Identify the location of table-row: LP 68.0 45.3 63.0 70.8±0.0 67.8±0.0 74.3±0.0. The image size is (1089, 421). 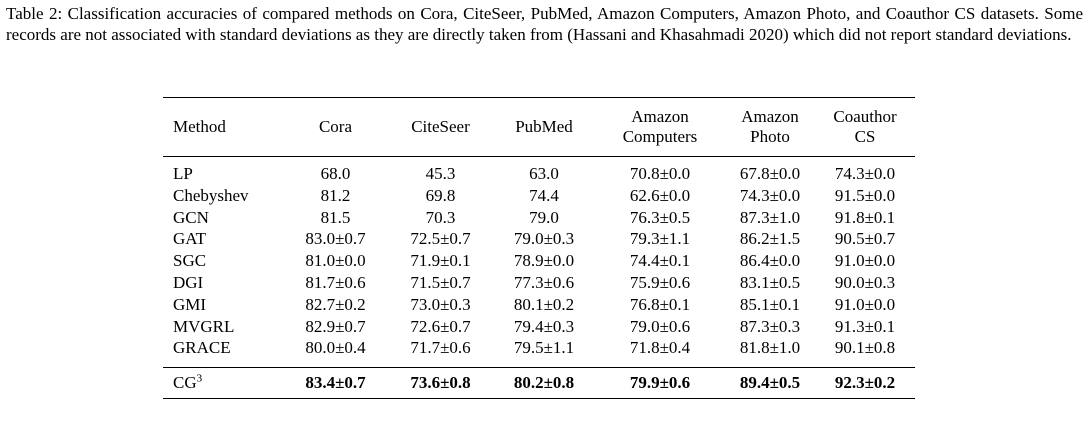
(539, 171).